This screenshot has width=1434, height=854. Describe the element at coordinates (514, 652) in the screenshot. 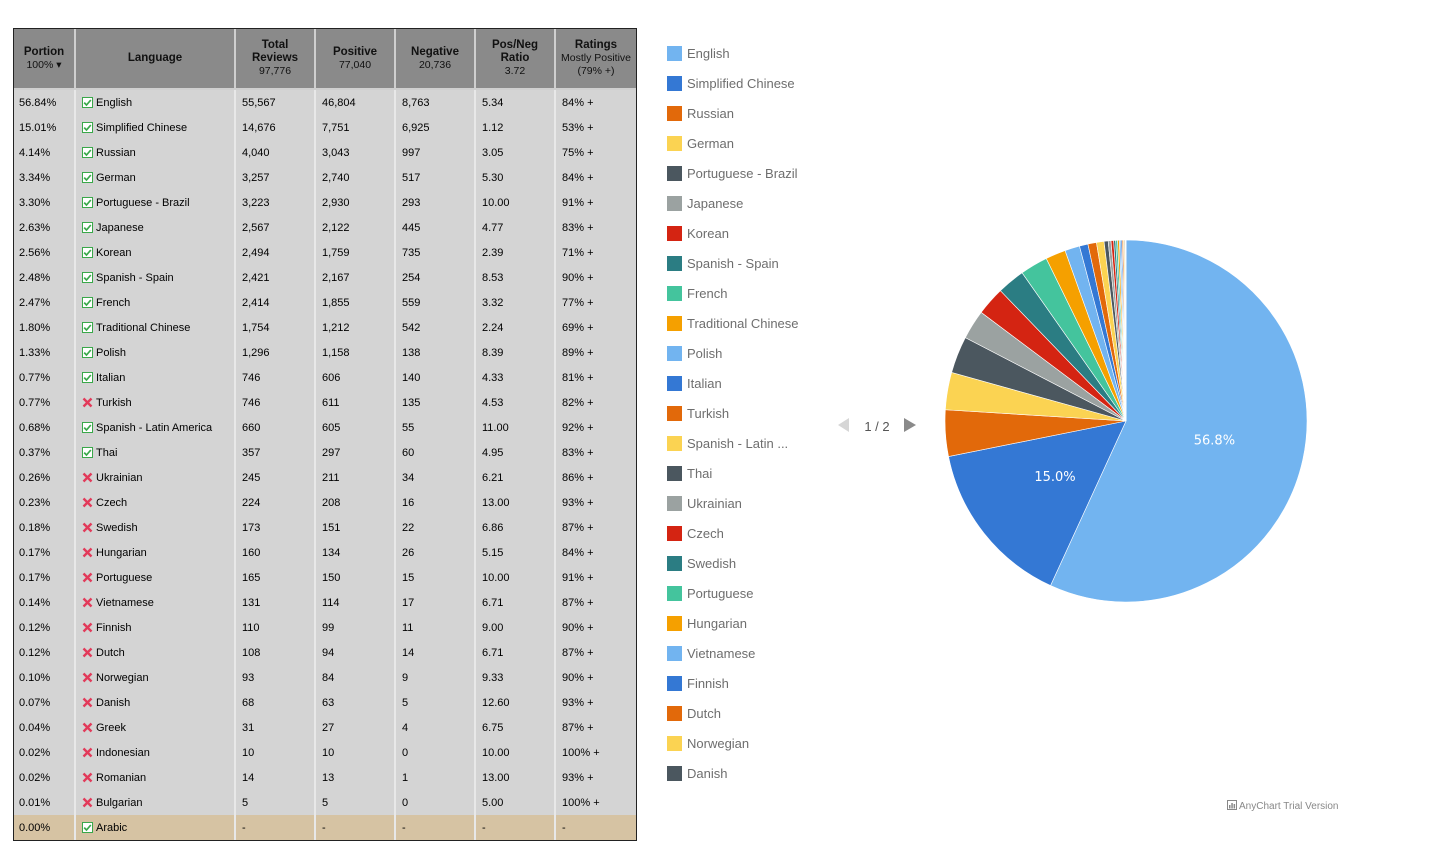

I see `table-cell-ratio: 6.71` at that location.